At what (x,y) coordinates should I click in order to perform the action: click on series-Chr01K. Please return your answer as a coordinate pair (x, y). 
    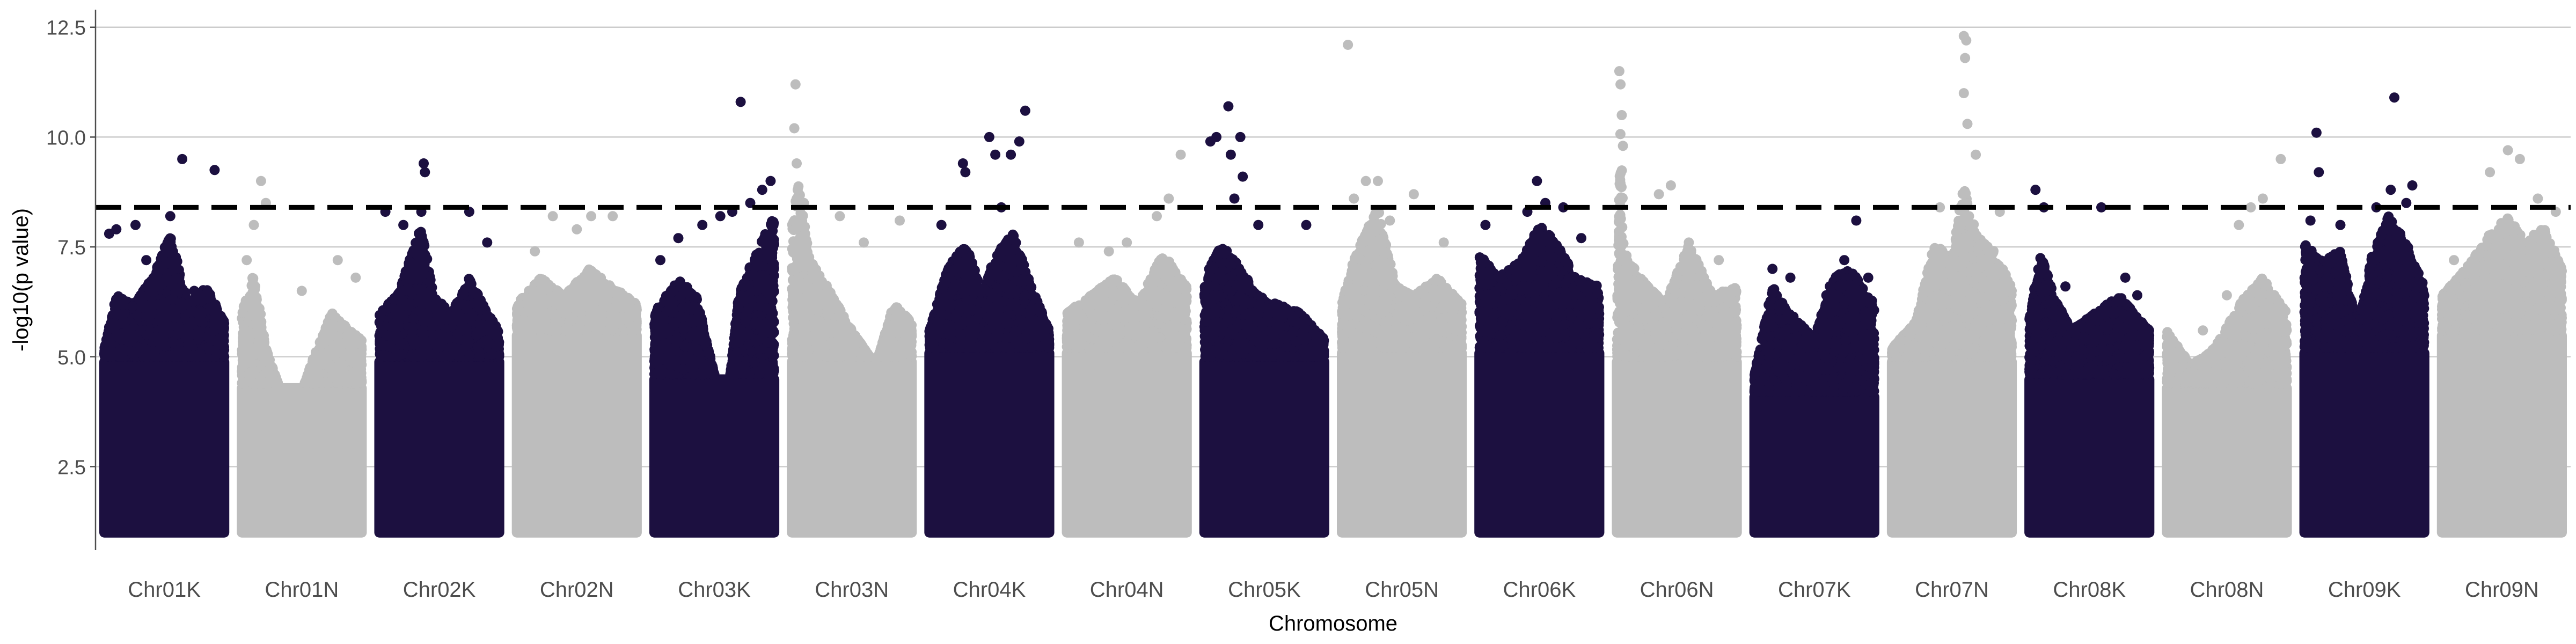
    Looking at the image, I should click on (164, 346).